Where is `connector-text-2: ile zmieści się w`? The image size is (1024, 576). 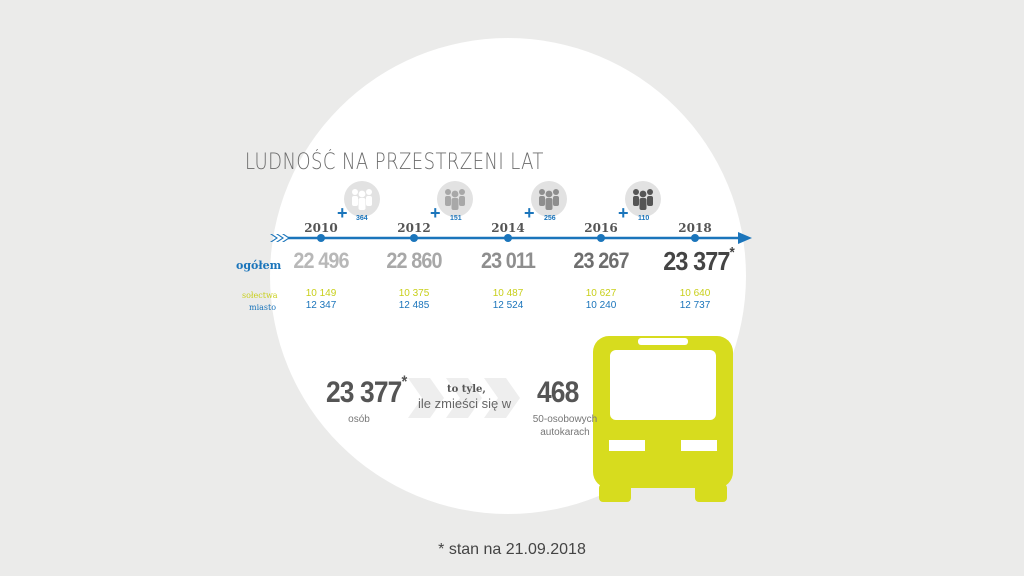 connector-text-2: ile zmieści się w is located at coordinates (465, 403).